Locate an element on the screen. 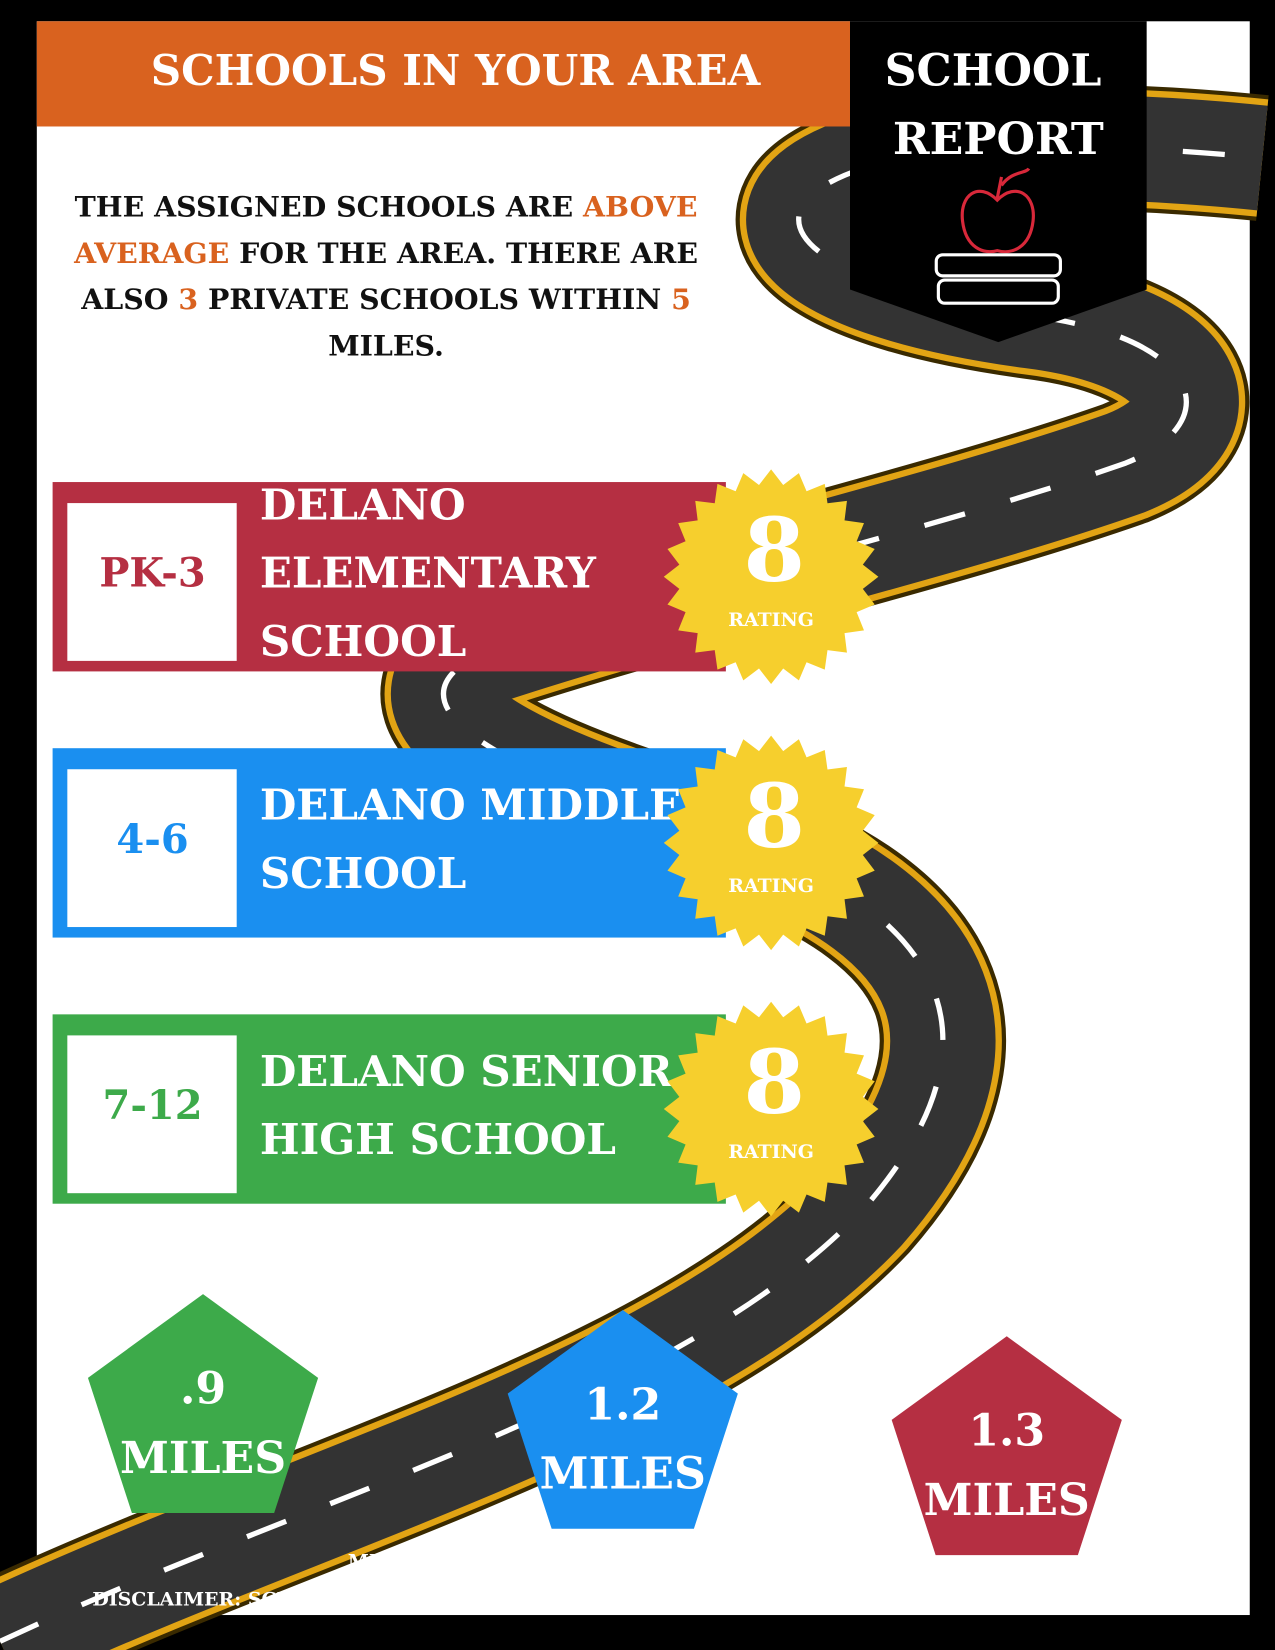  grade-range: 4-6 is located at coordinates (152, 839).